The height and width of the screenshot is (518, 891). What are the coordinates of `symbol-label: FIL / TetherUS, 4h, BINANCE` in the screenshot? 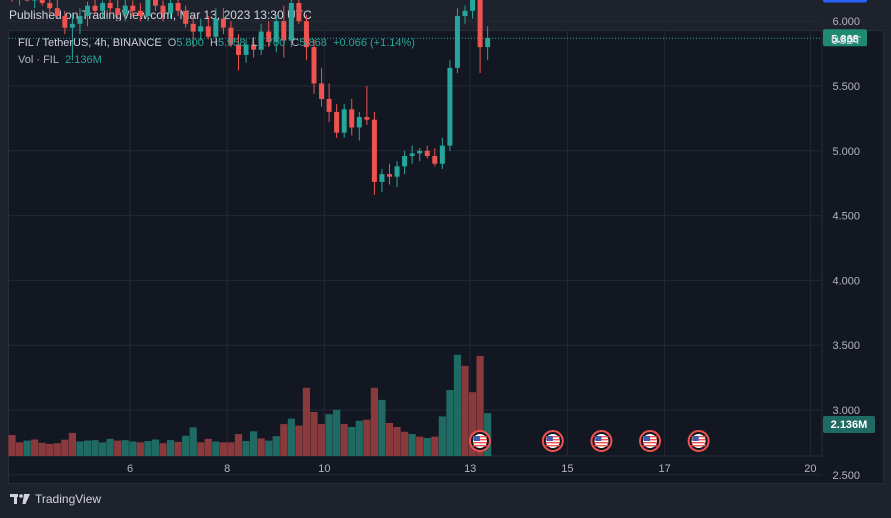 It's located at (90, 43).